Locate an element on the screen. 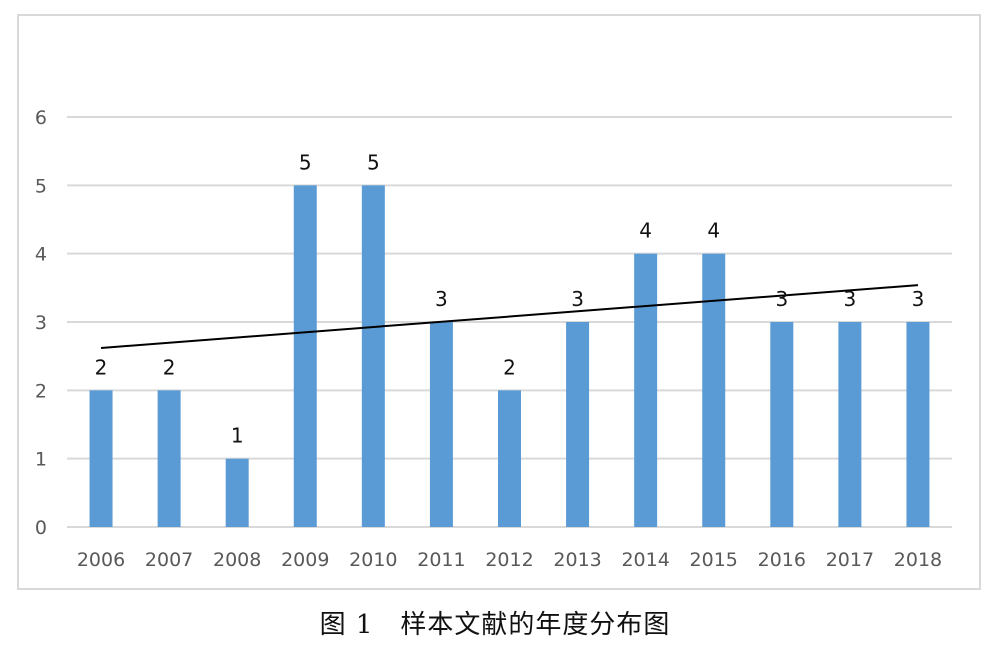 The height and width of the screenshot is (649, 990). bar-2017 is located at coordinates (850, 424).